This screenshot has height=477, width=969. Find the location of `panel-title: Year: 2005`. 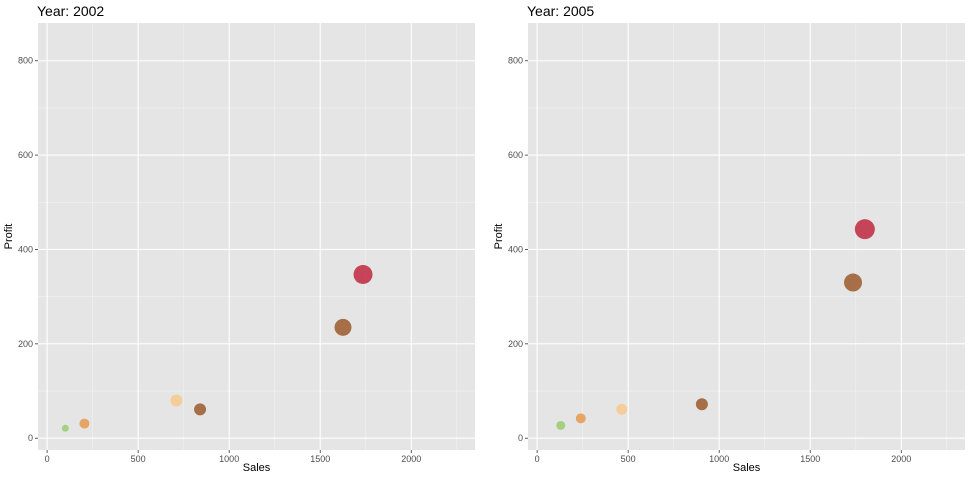

panel-title: Year: 2005 is located at coordinates (560, 11).